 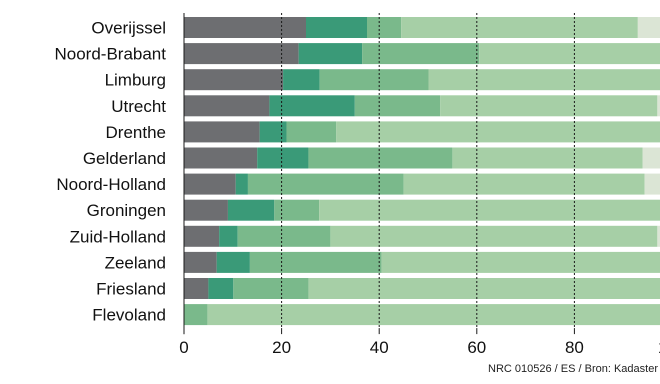 I want to click on category-label-friesland: Friesland, so click(x=131, y=289).